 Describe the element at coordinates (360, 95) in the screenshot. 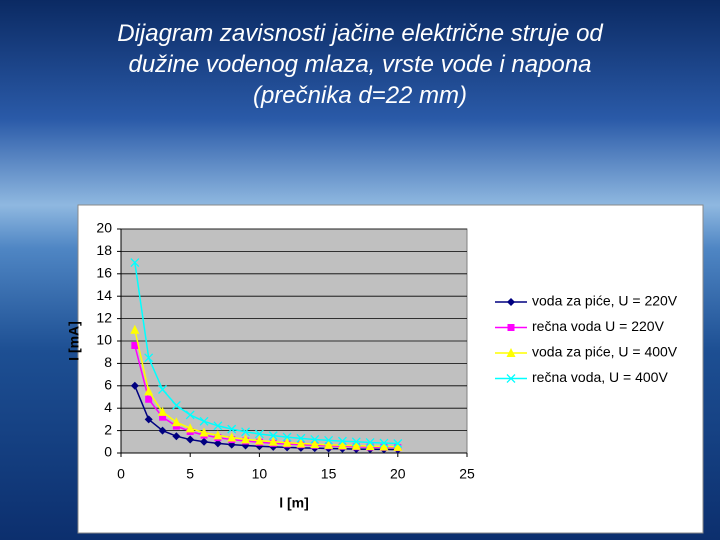

I see `title-line: (prečnika d=22 mm)` at that location.